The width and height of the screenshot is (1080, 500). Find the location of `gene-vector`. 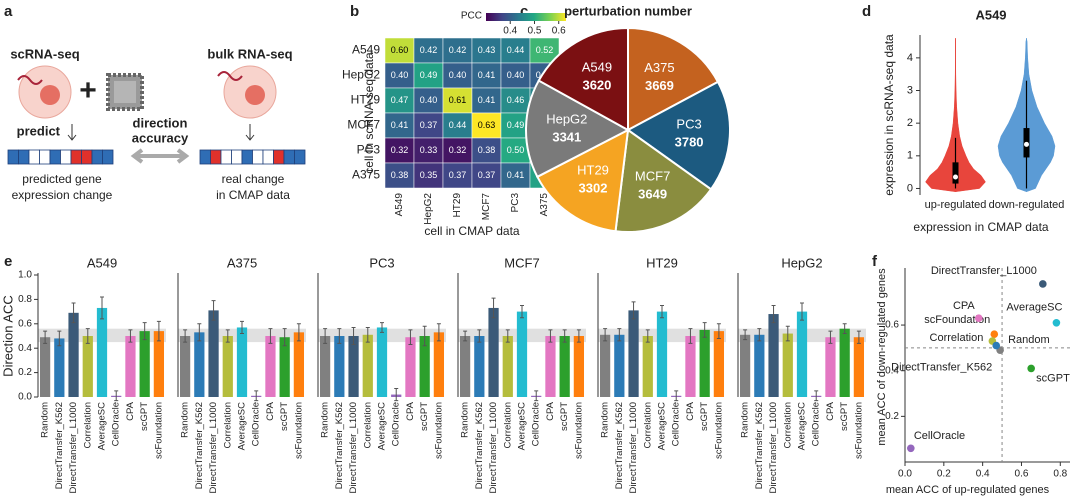

gene-vector is located at coordinates (252, 157).